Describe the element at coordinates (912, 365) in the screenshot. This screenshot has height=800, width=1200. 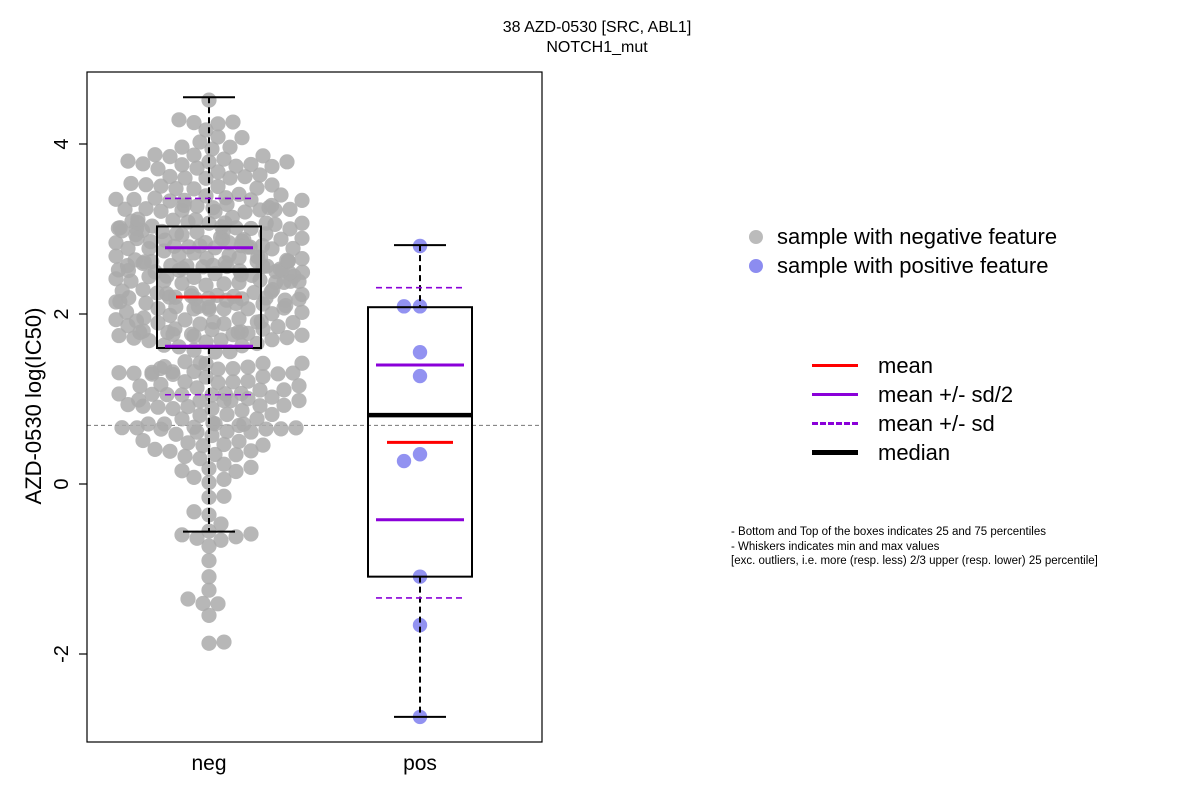
I see `legend-item-mean: mean` at that location.